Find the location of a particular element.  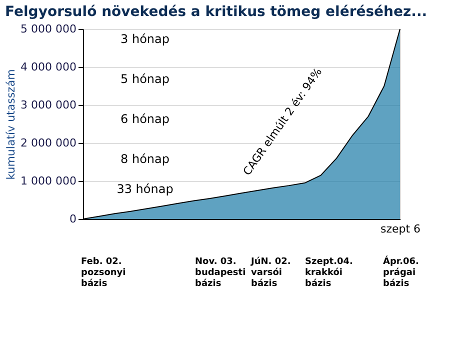

y-tick-label: 1 000 000 is located at coordinates (48, 181).